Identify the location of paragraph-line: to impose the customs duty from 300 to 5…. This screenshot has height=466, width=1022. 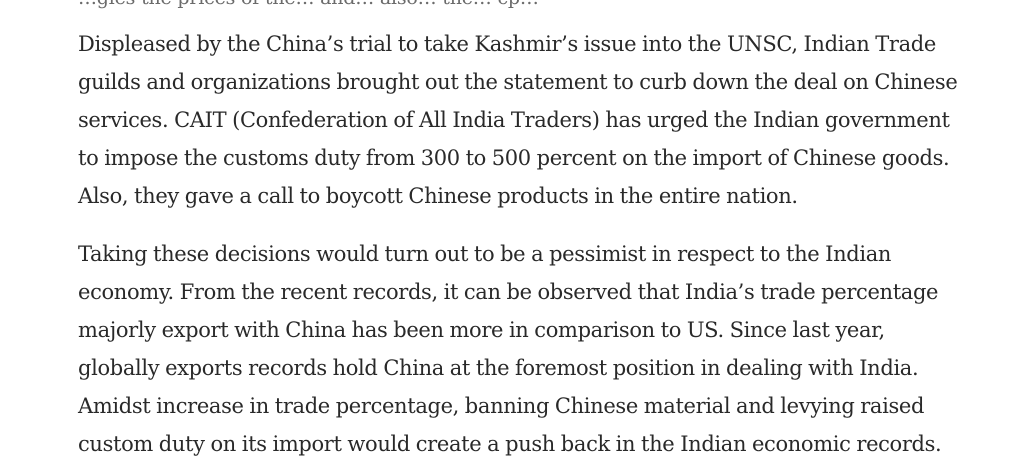
(514, 158).